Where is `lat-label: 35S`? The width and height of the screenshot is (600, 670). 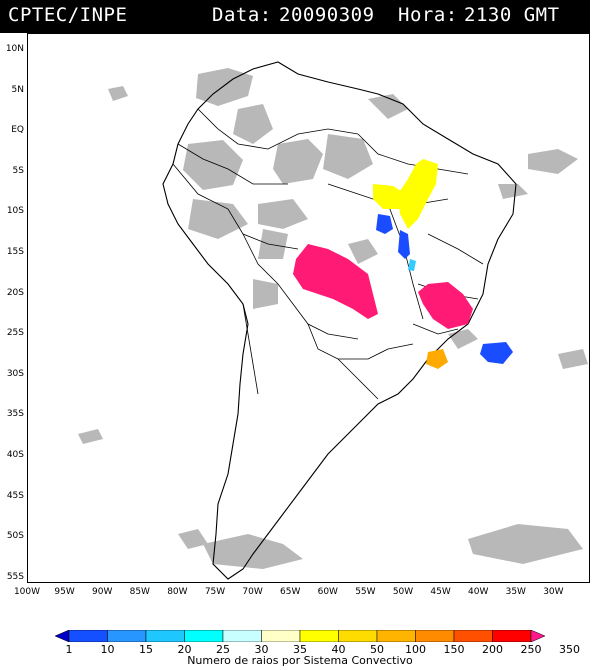
lat-label: 35S is located at coordinates (15, 414).